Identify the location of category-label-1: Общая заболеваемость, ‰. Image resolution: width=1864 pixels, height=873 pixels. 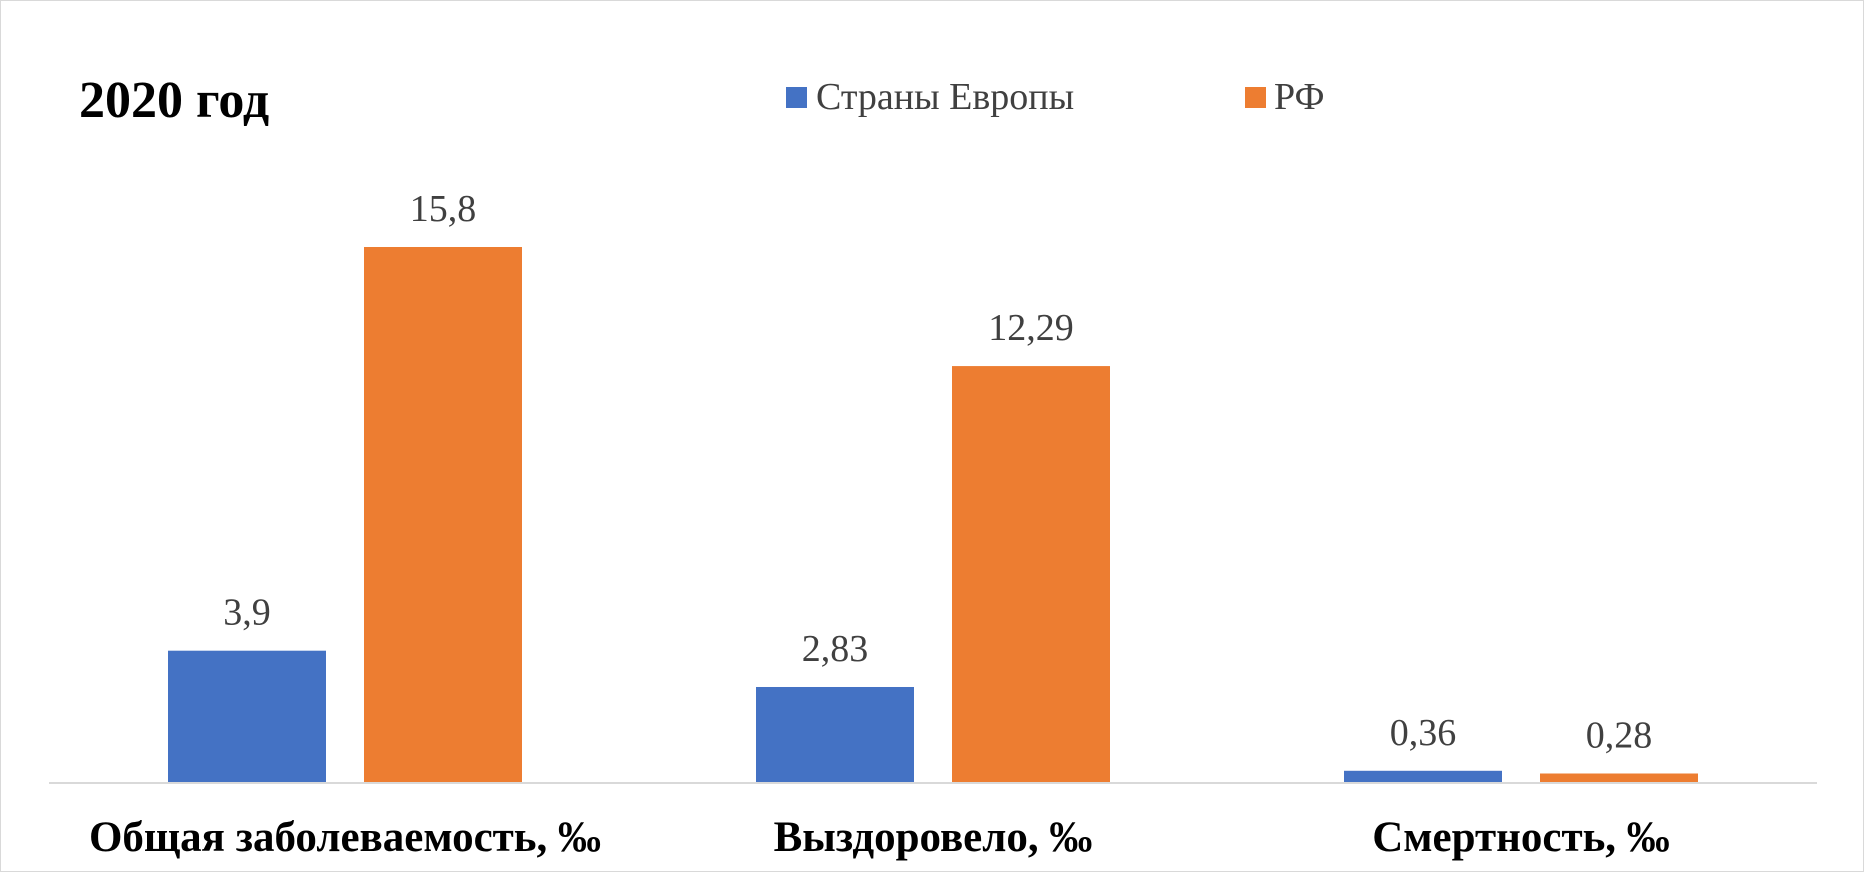
(345, 837).